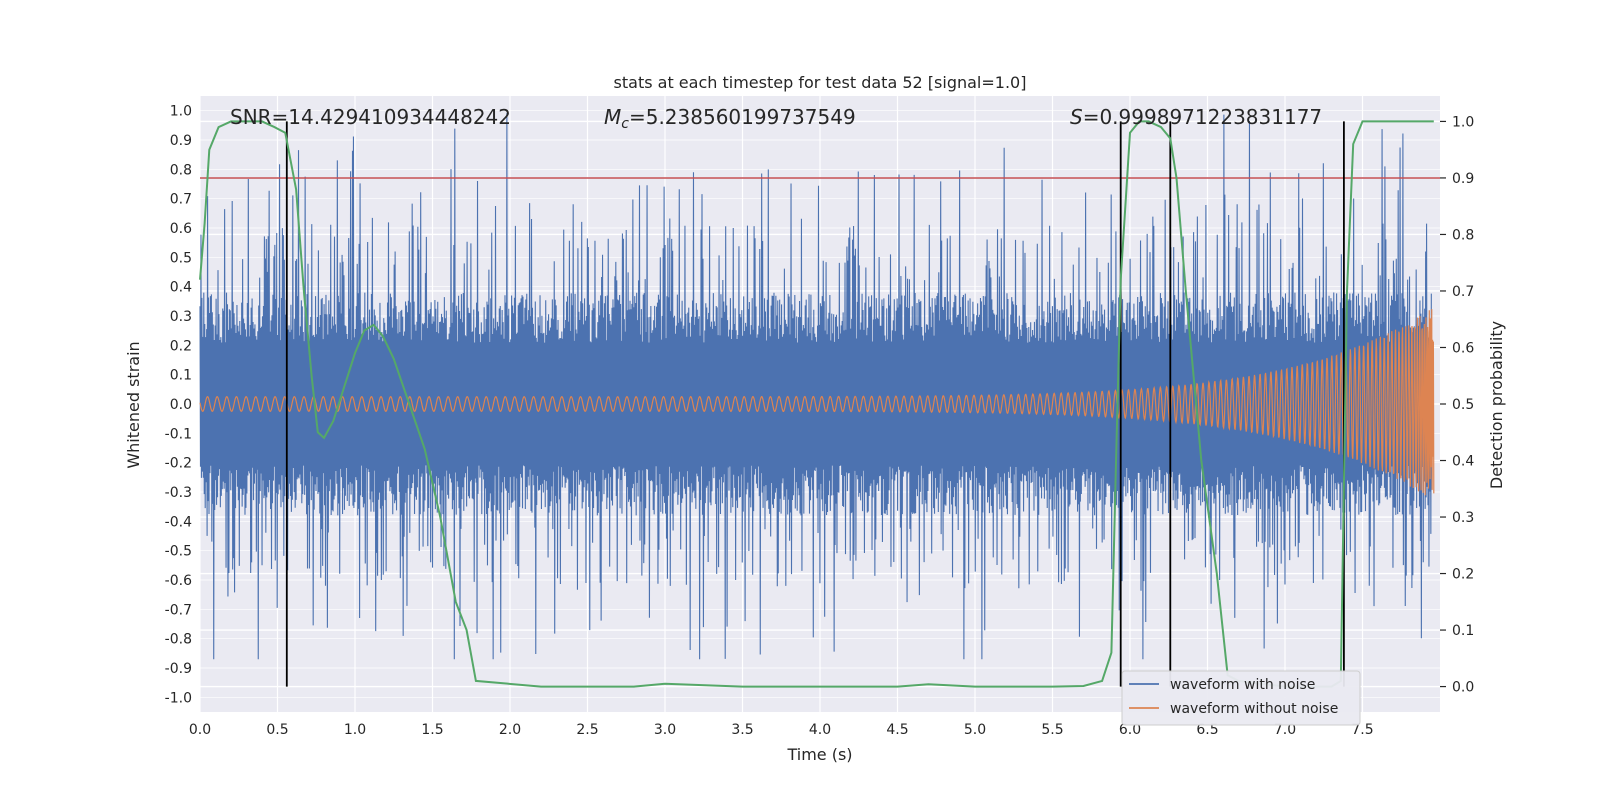 This screenshot has height=800, width=1600. What do you see at coordinates (181, 288) in the screenshot?
I see `y-tick-label: 0.4` at bounding box center [181, 288].